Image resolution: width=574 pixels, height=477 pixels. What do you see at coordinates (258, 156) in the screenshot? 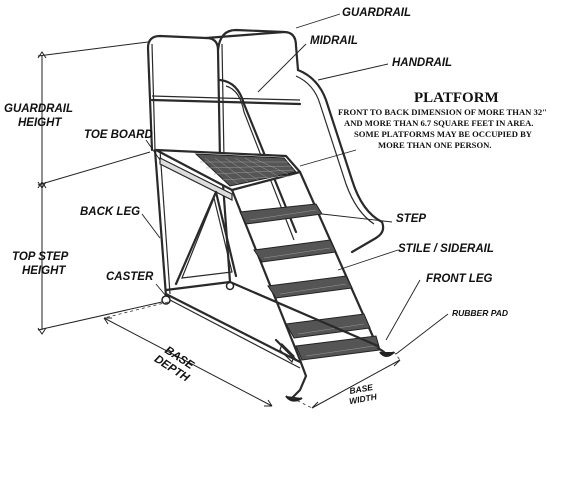
I see `handrail-left` at bounding box center [258, 156].